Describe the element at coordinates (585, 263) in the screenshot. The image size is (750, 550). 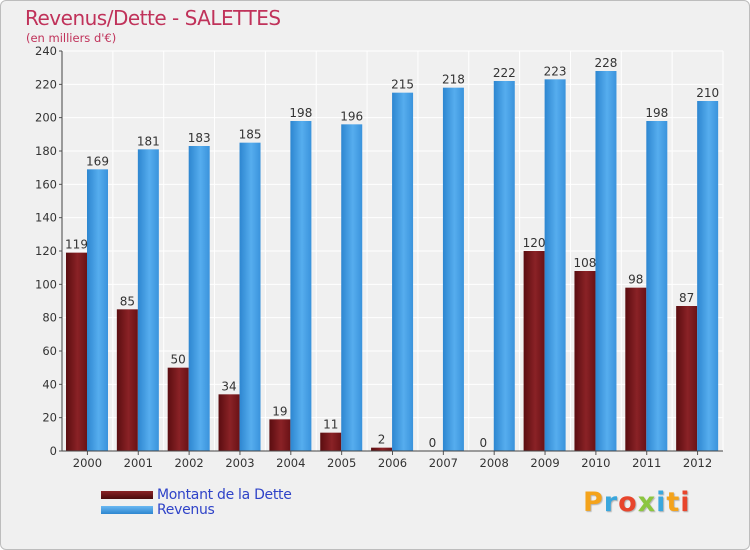
I see `data-label-debt-2010: 108` at that location.